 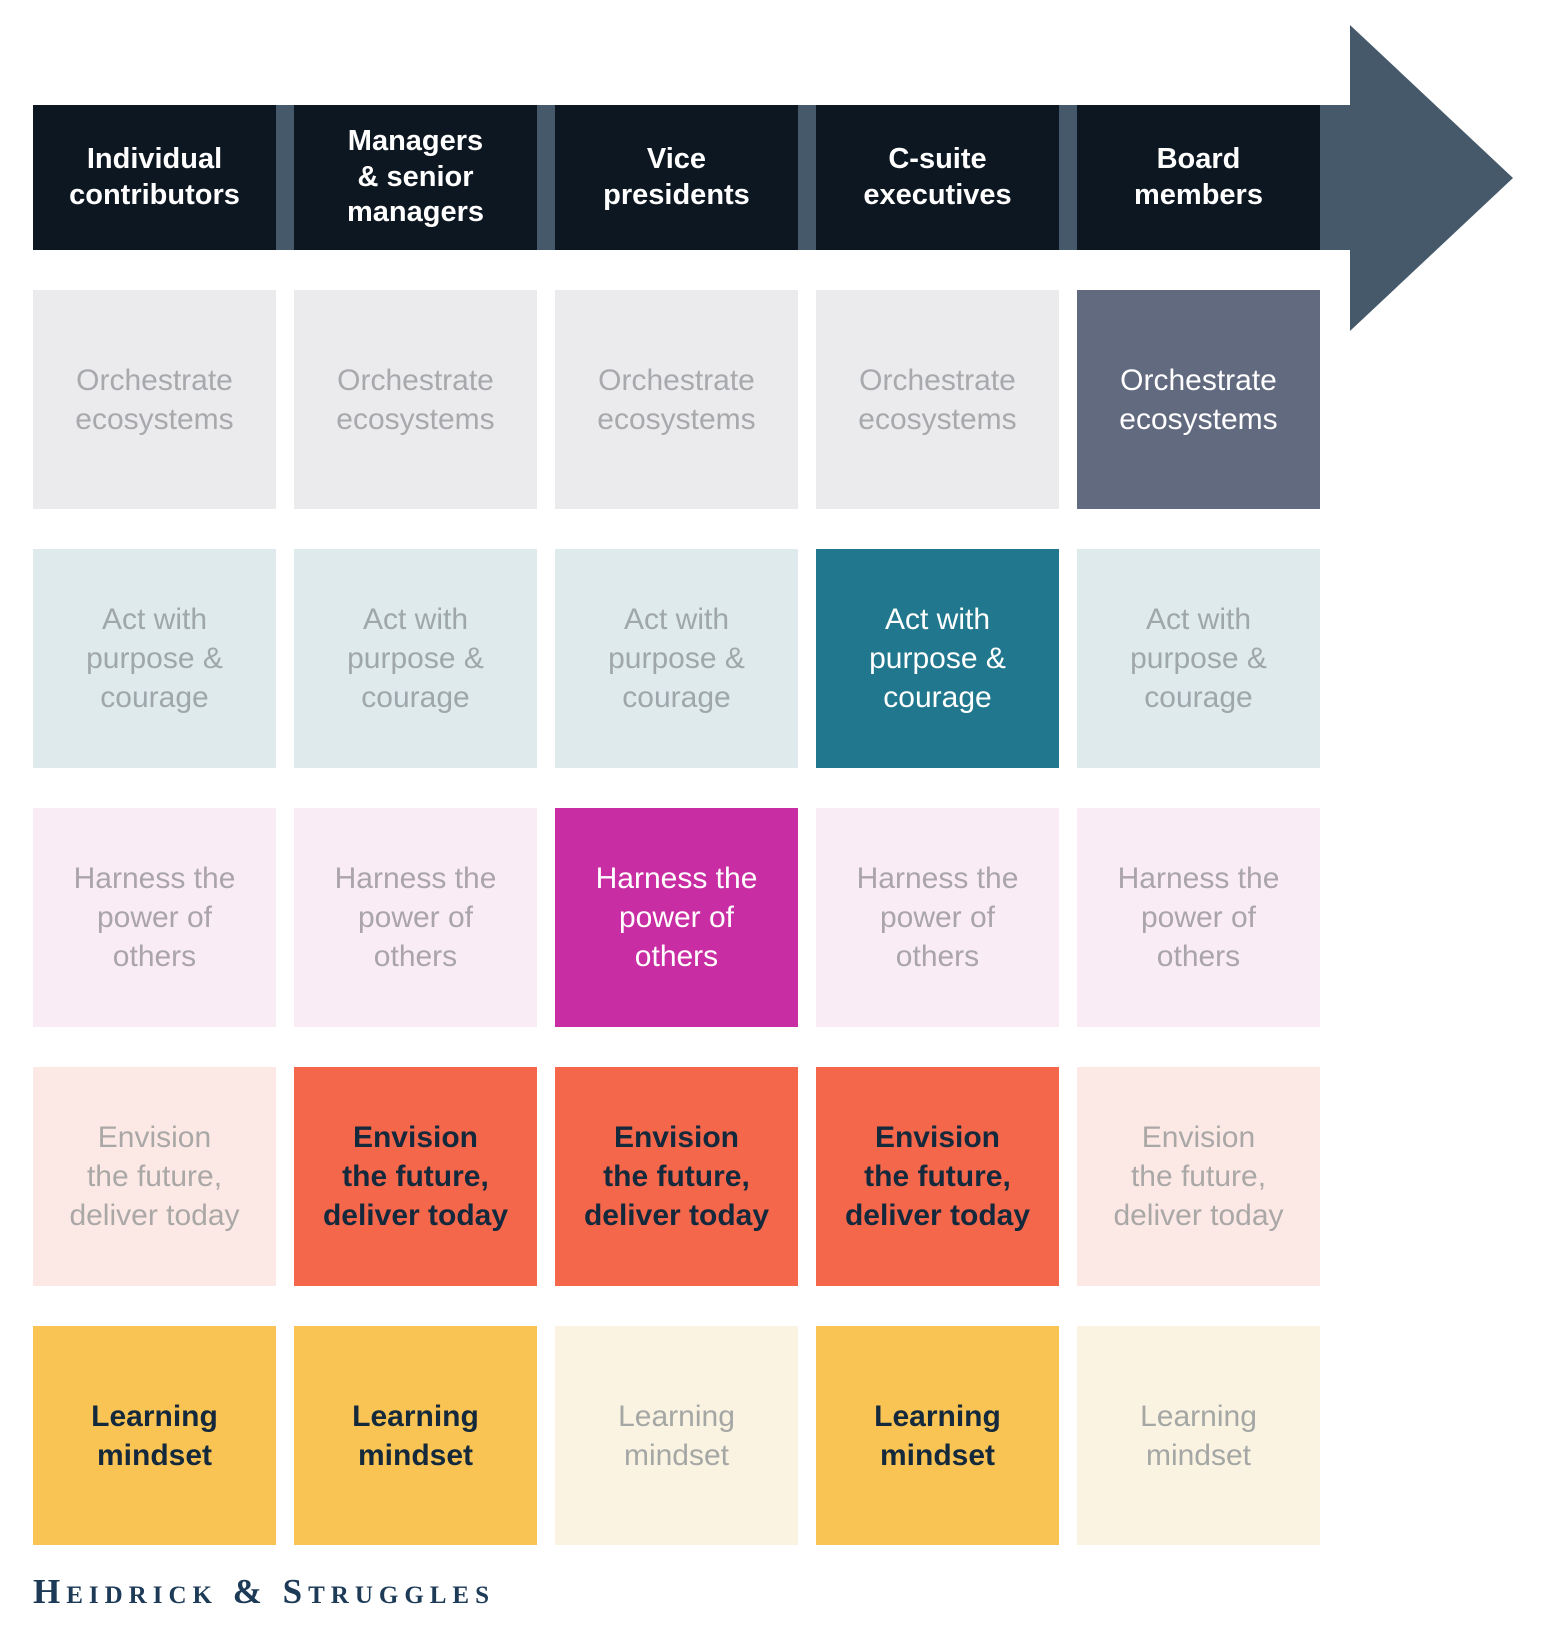 I want to click on column-header-managers-senior-managers: Managers & senior managers, so click(x=415, y=177).